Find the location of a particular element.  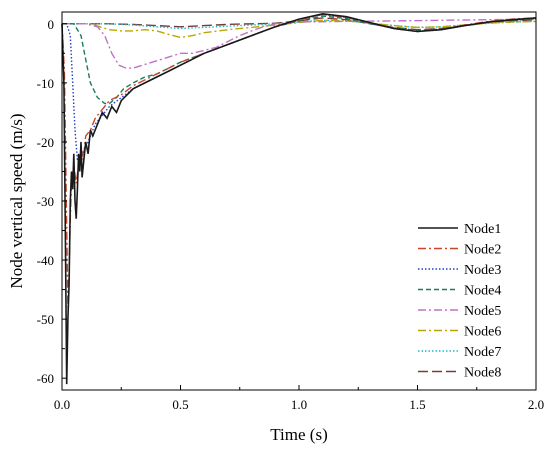

legend-label-node5: Node5 is located at coordinates (482, 311).